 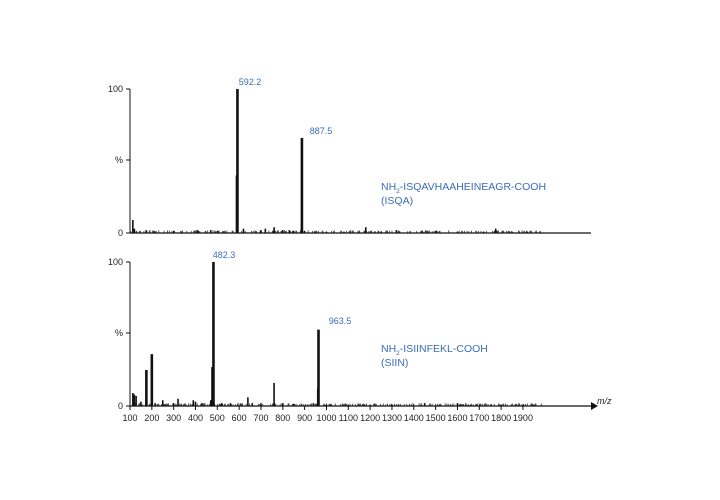 I want to click on x-tick-label: 900, so click(x=304, y=418).